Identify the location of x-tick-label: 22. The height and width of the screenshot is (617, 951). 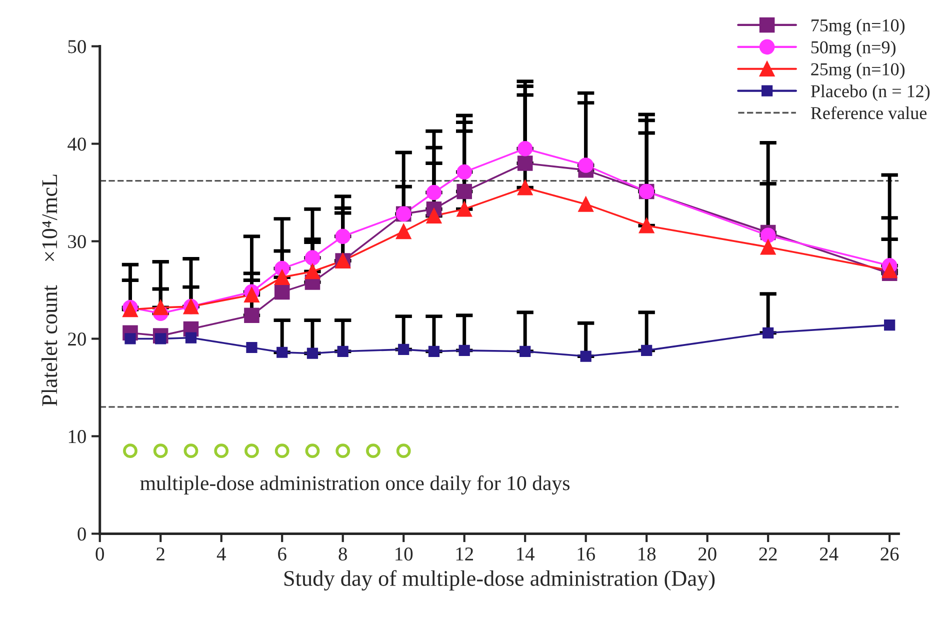
(768, 554).